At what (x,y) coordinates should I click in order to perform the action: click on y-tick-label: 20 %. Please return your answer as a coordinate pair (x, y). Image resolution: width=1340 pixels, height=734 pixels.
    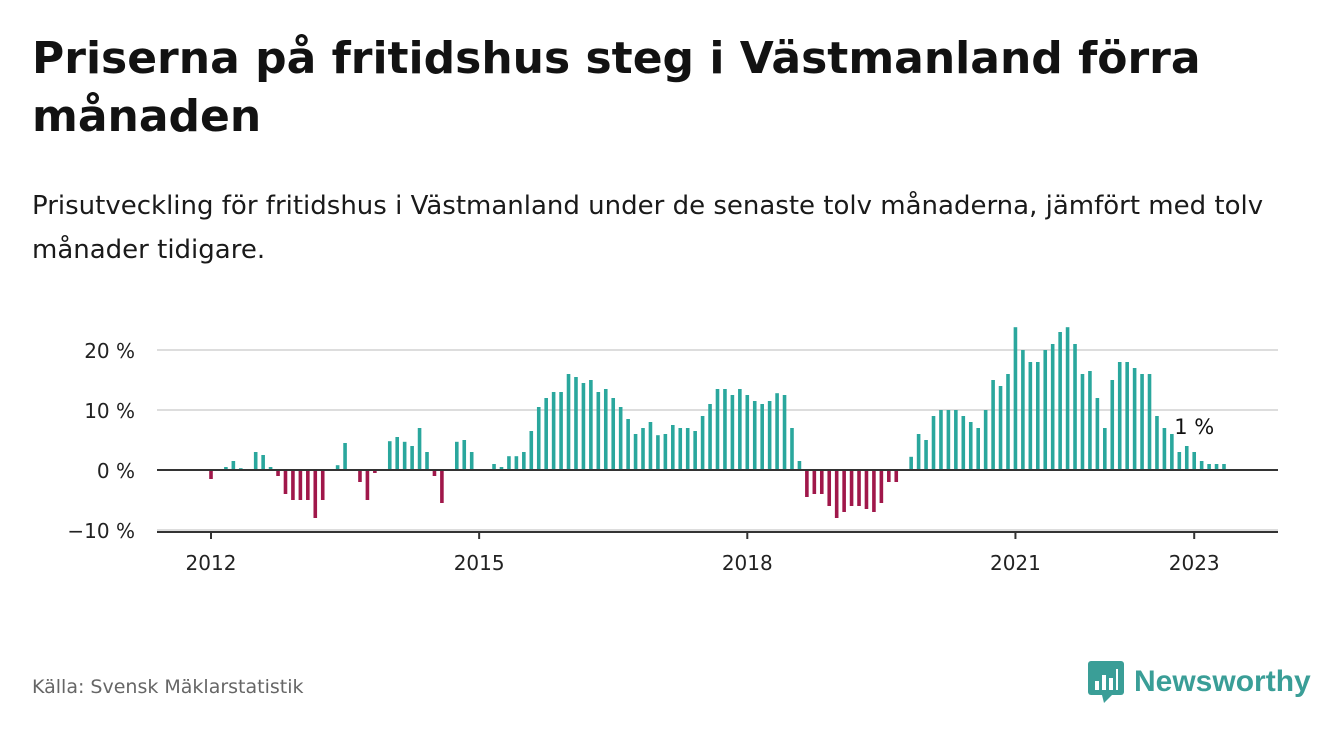
    Looking at the image, I should click on (109, 351).